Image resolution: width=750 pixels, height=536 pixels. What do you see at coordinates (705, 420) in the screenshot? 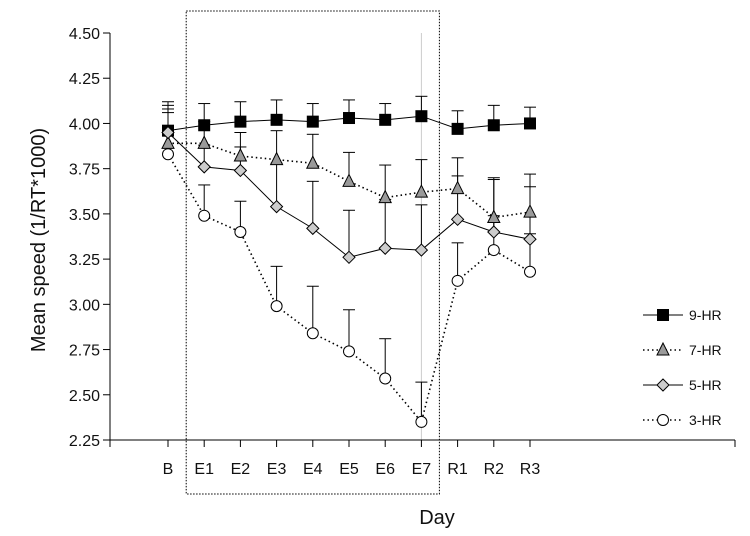
I see `legend-label-3-hr: 3-HR` at bounding box center [705, 420].